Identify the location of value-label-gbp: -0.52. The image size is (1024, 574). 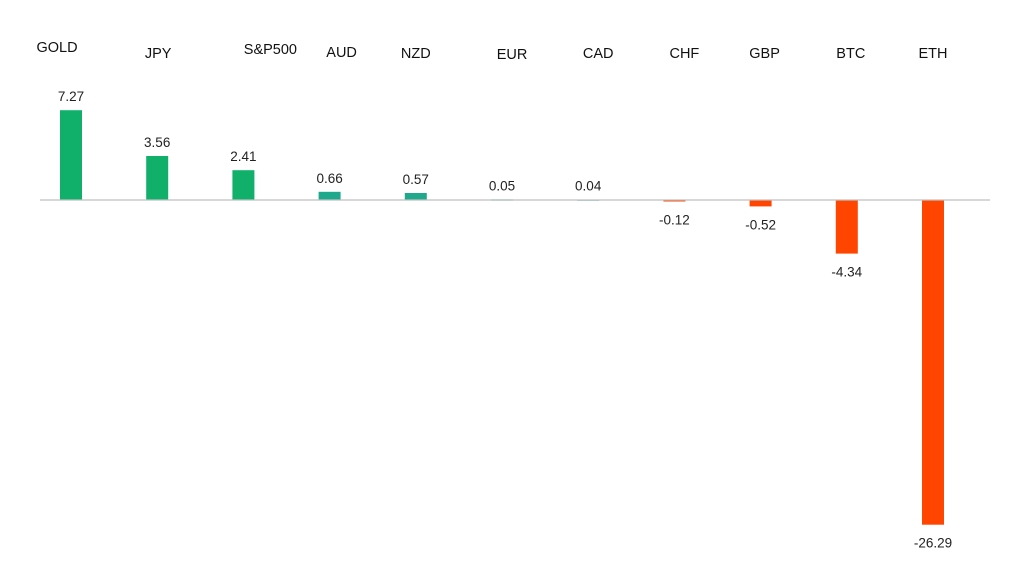
(760, 224).